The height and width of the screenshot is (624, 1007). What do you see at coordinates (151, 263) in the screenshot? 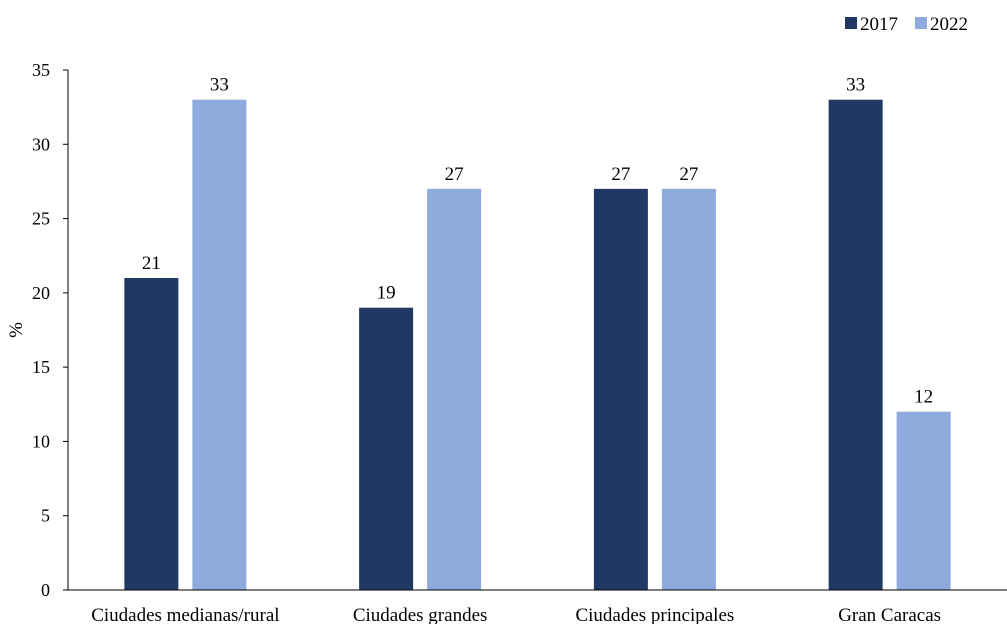
I see `data-label-2017-0: 21` at bounding box center [151, 263].